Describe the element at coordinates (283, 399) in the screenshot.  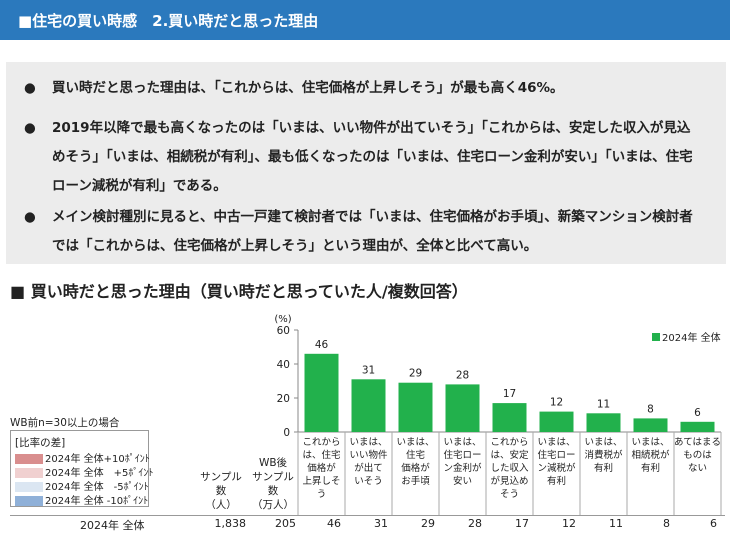
I see `y-tick-label: 20` at that location.